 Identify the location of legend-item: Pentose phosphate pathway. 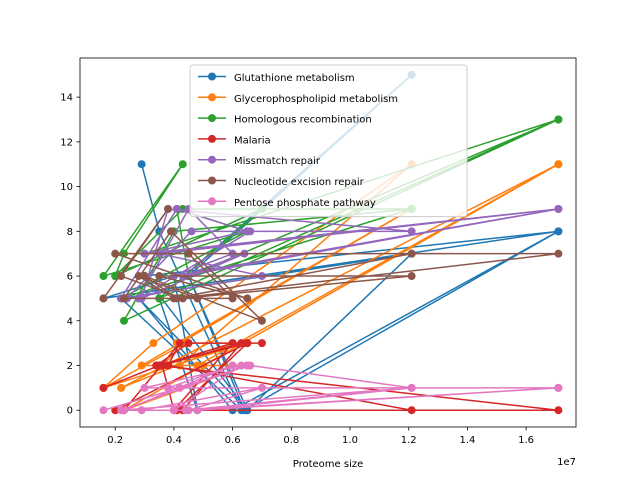
(287, 203).